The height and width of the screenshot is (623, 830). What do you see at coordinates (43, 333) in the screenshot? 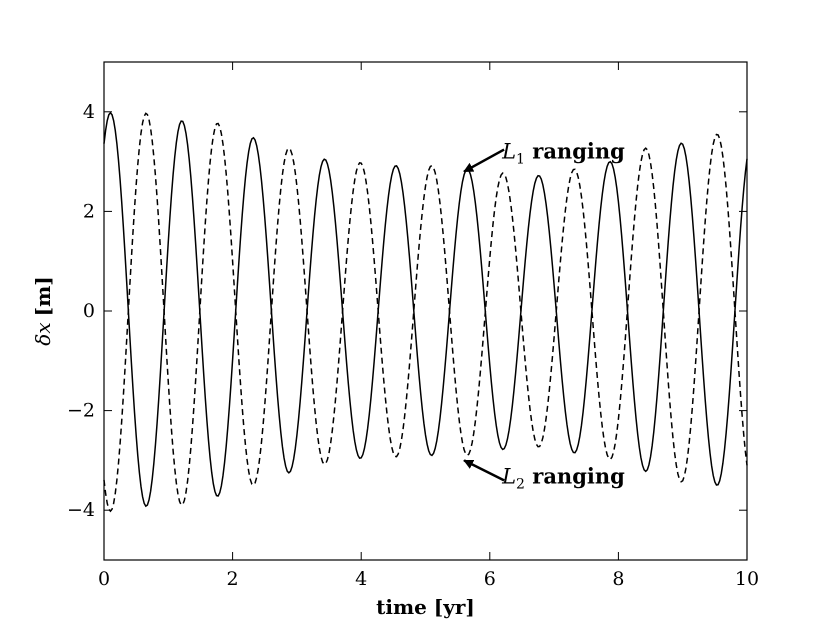
I see `y-axis-label-var: δx` at bounding box center [43, 333].